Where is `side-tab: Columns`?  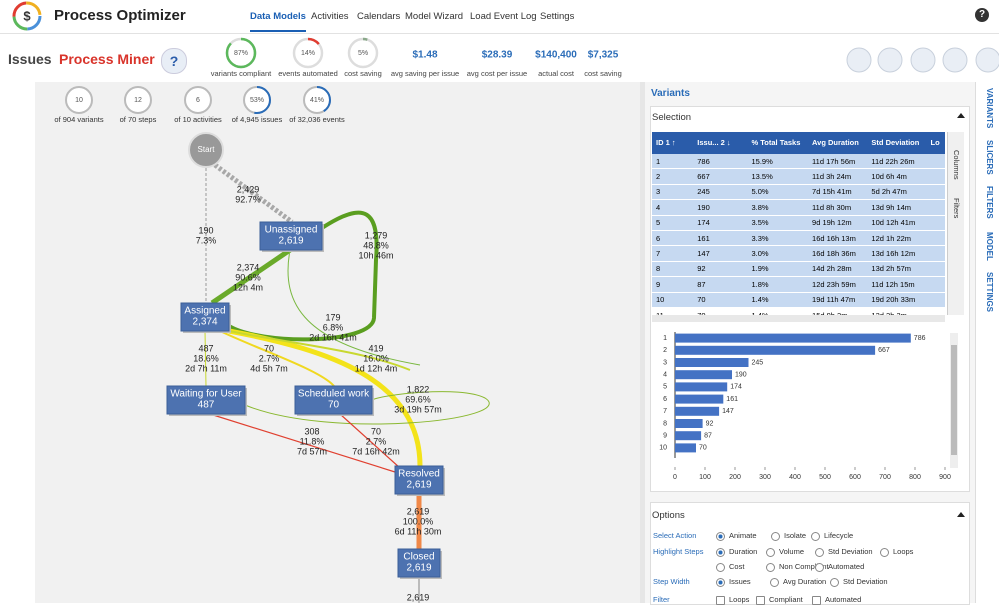 side-tab: Columns is located at coordinates (956, 165).